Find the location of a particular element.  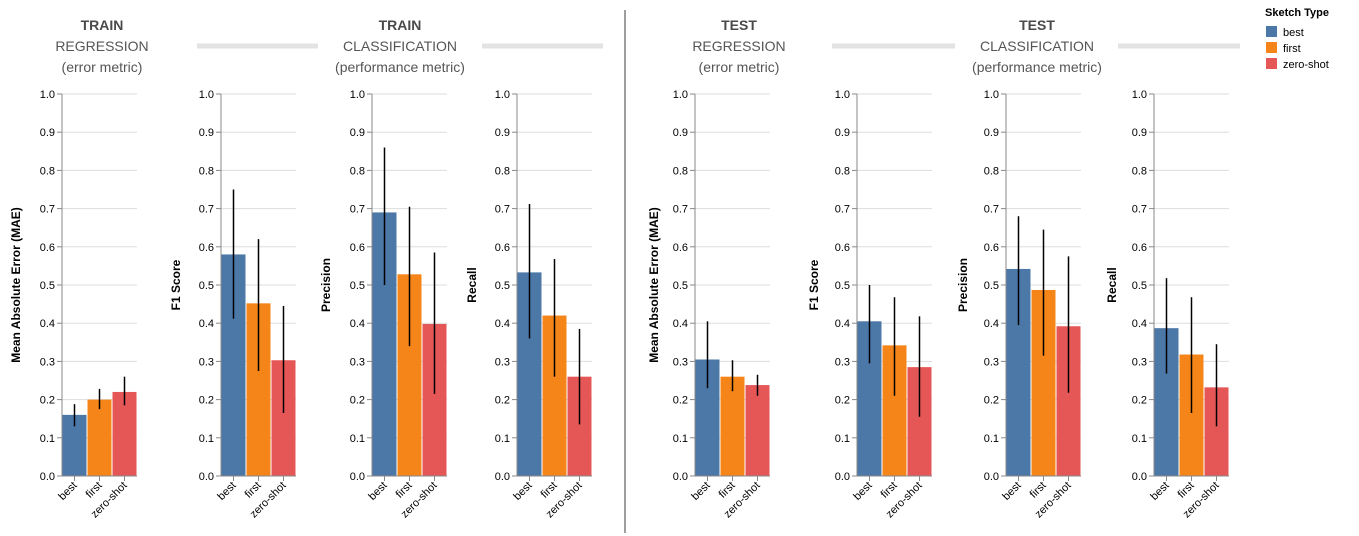

legend-label-zero-shot: zero-shot is located at coordinates (1306, 65).